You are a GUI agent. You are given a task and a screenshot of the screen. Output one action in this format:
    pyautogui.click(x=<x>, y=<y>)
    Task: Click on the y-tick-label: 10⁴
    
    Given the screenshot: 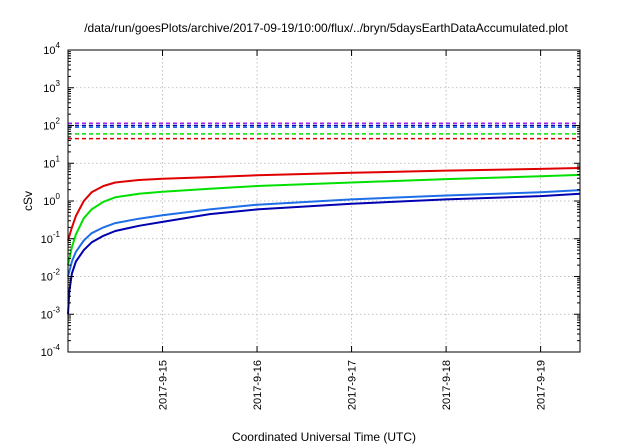 What is the action you would take?
    pyautogui.click(x=51, y=49)
    